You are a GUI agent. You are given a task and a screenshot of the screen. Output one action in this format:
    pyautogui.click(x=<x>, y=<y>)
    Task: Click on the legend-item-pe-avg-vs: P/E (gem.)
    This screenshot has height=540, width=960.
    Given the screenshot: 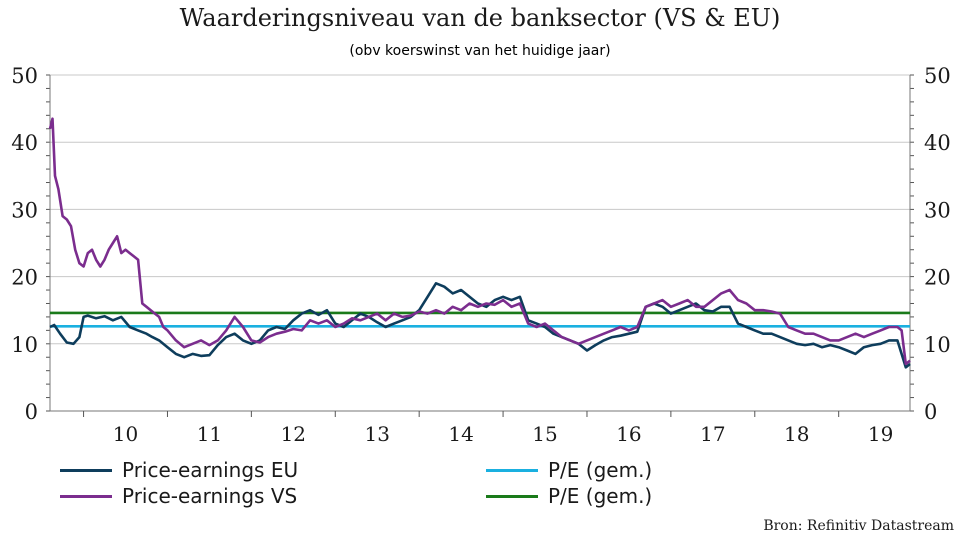 What is the action you would take?
    pyautogui.click(x=569, y=496)
    